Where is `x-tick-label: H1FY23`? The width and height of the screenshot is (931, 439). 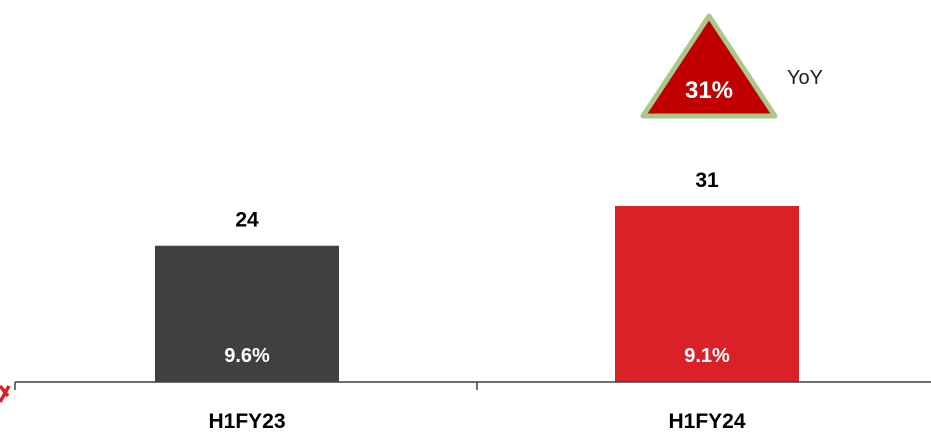
x-tick-label: H1FY23 is located at coordinates (246, 421).